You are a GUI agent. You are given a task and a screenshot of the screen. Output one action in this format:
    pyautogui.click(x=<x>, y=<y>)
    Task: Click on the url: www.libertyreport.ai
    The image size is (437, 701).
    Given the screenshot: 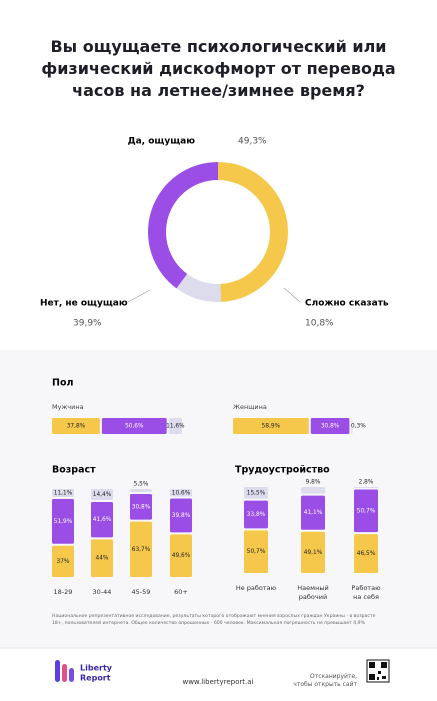 What is the action you would take?
    pyautogui.click(x=217, y=682)
    